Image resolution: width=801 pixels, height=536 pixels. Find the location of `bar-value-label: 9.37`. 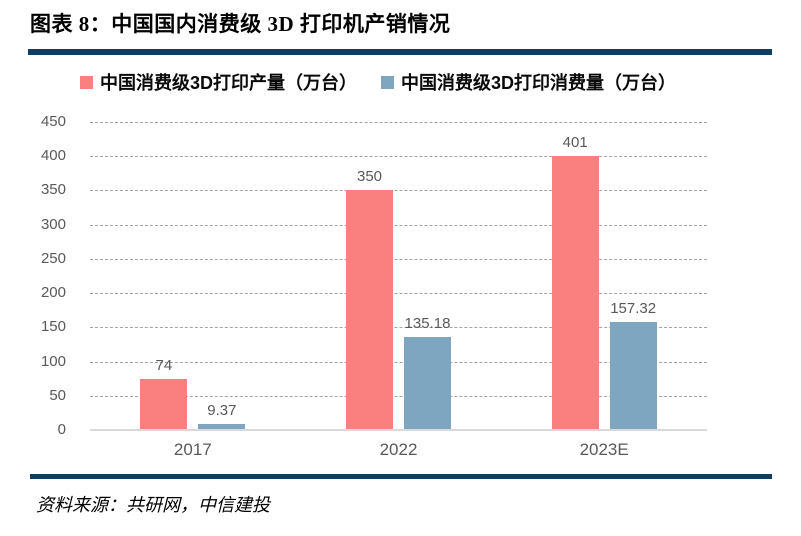

bar-value-label: 9.37 is located at coordinates (222, 410).